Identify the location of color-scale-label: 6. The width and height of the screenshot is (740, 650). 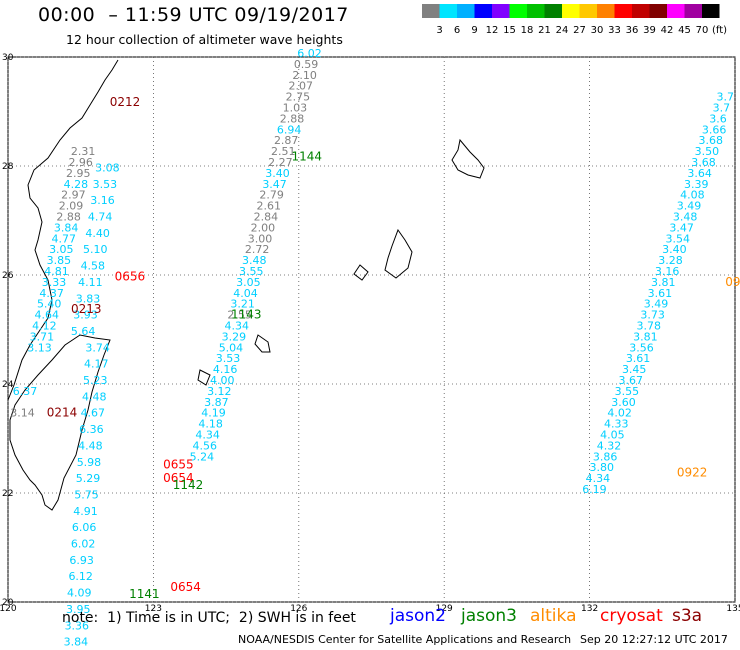
(457, 30).